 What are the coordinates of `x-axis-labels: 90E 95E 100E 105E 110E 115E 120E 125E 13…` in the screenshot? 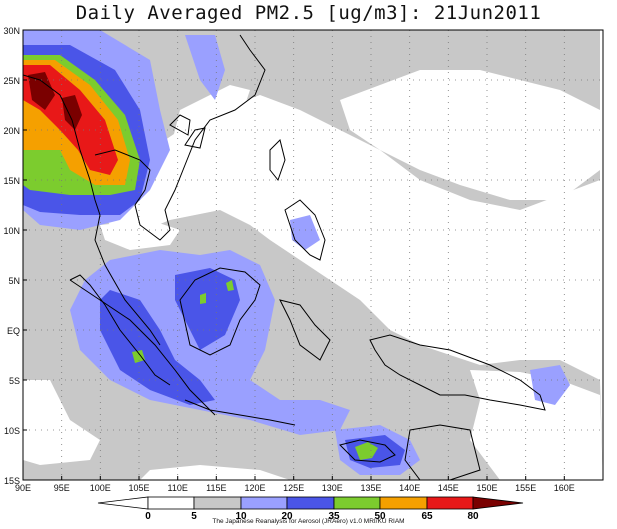 It's located at (295, 488).